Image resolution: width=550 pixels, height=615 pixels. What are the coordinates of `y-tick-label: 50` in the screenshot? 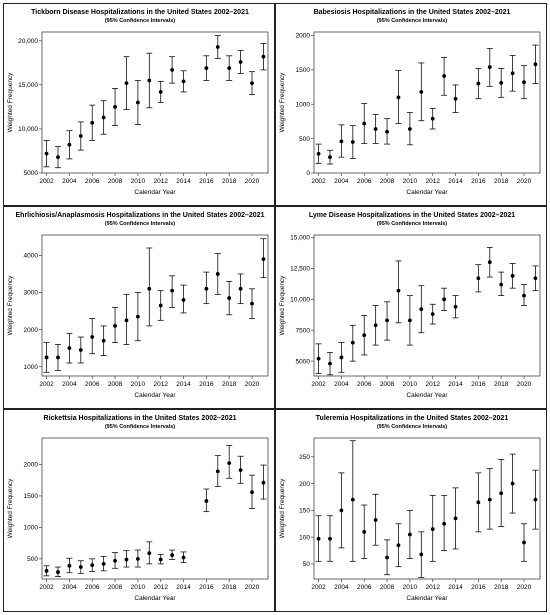 It's located at (307, 564).